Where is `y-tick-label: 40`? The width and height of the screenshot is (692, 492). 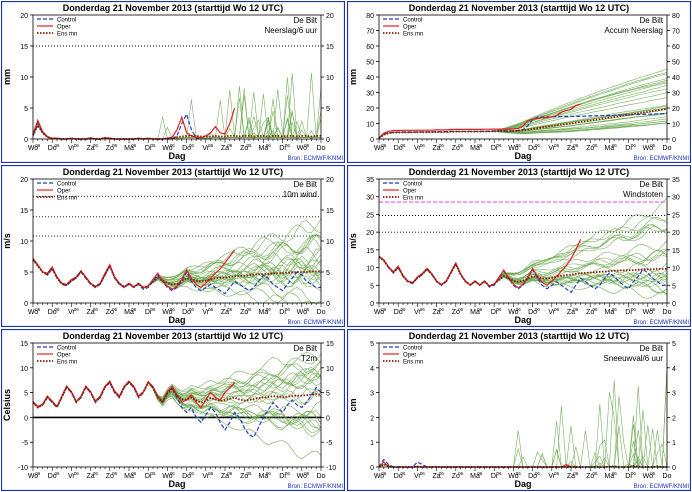 y-tick-label: 40 is located at coordinates (676, 78).